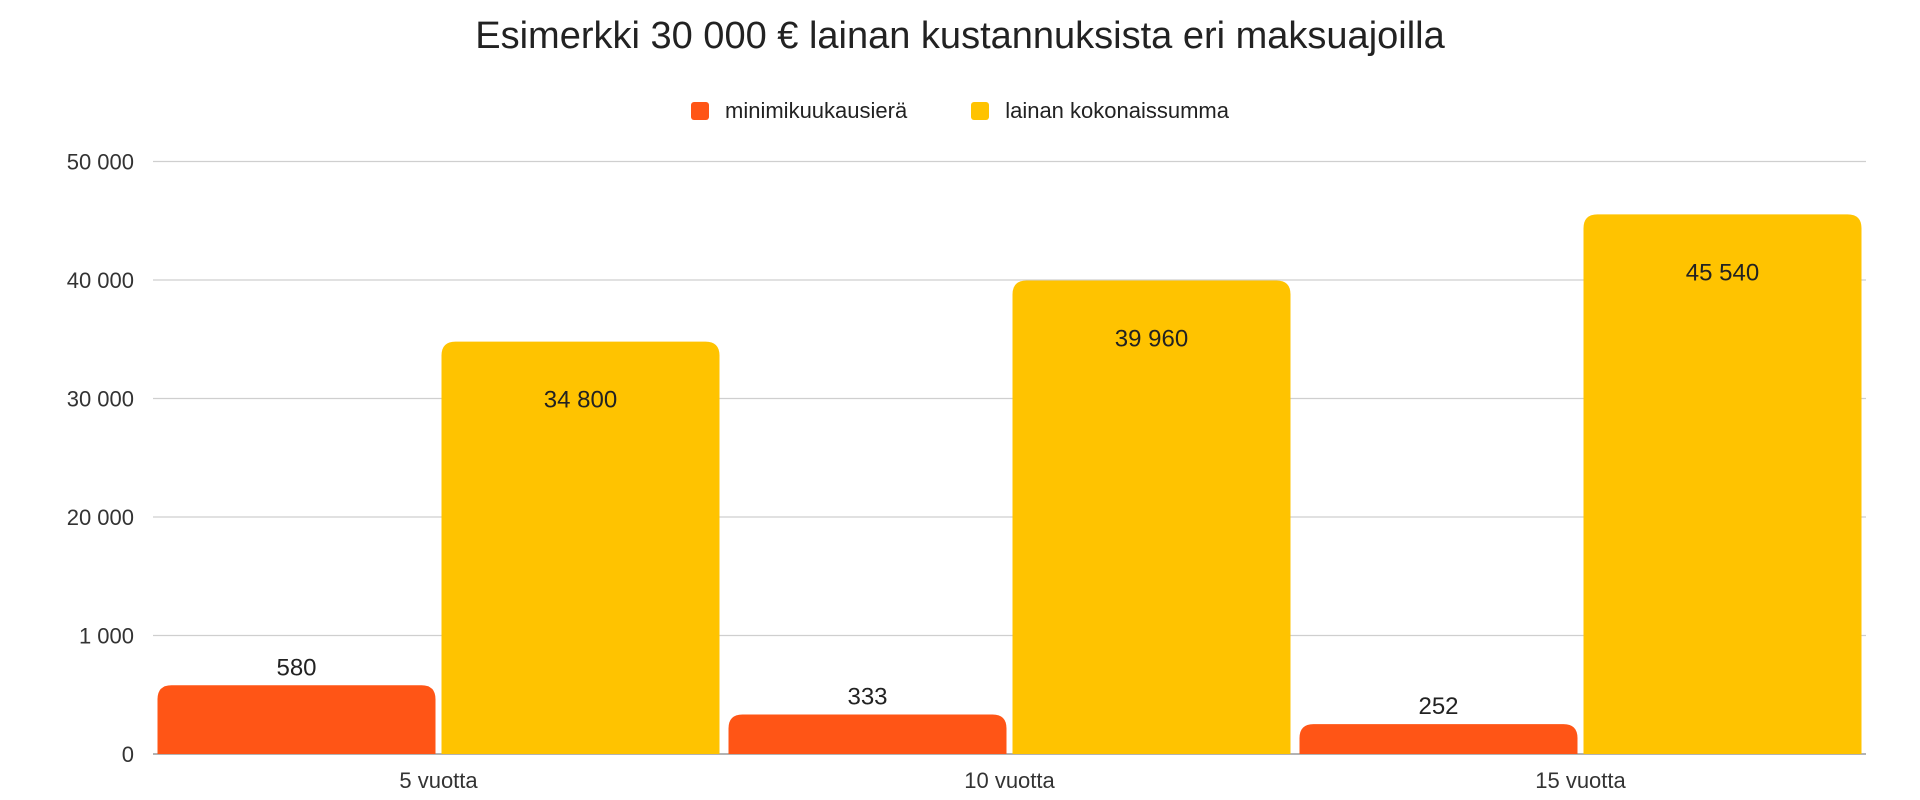  I want to click on y-tick-label: 1 000, so click(106, 636).